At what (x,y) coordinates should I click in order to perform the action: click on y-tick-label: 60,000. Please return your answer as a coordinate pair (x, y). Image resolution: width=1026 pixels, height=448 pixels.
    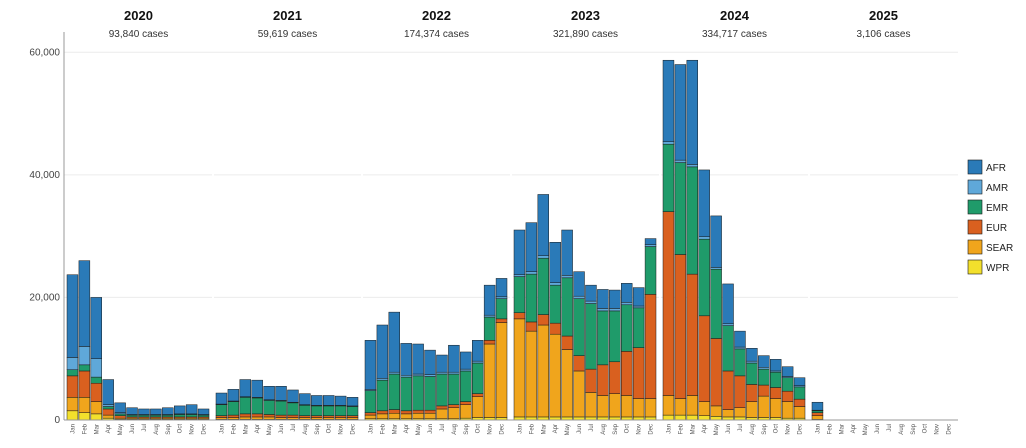
    Looking at the image, I should click on (44, 52).